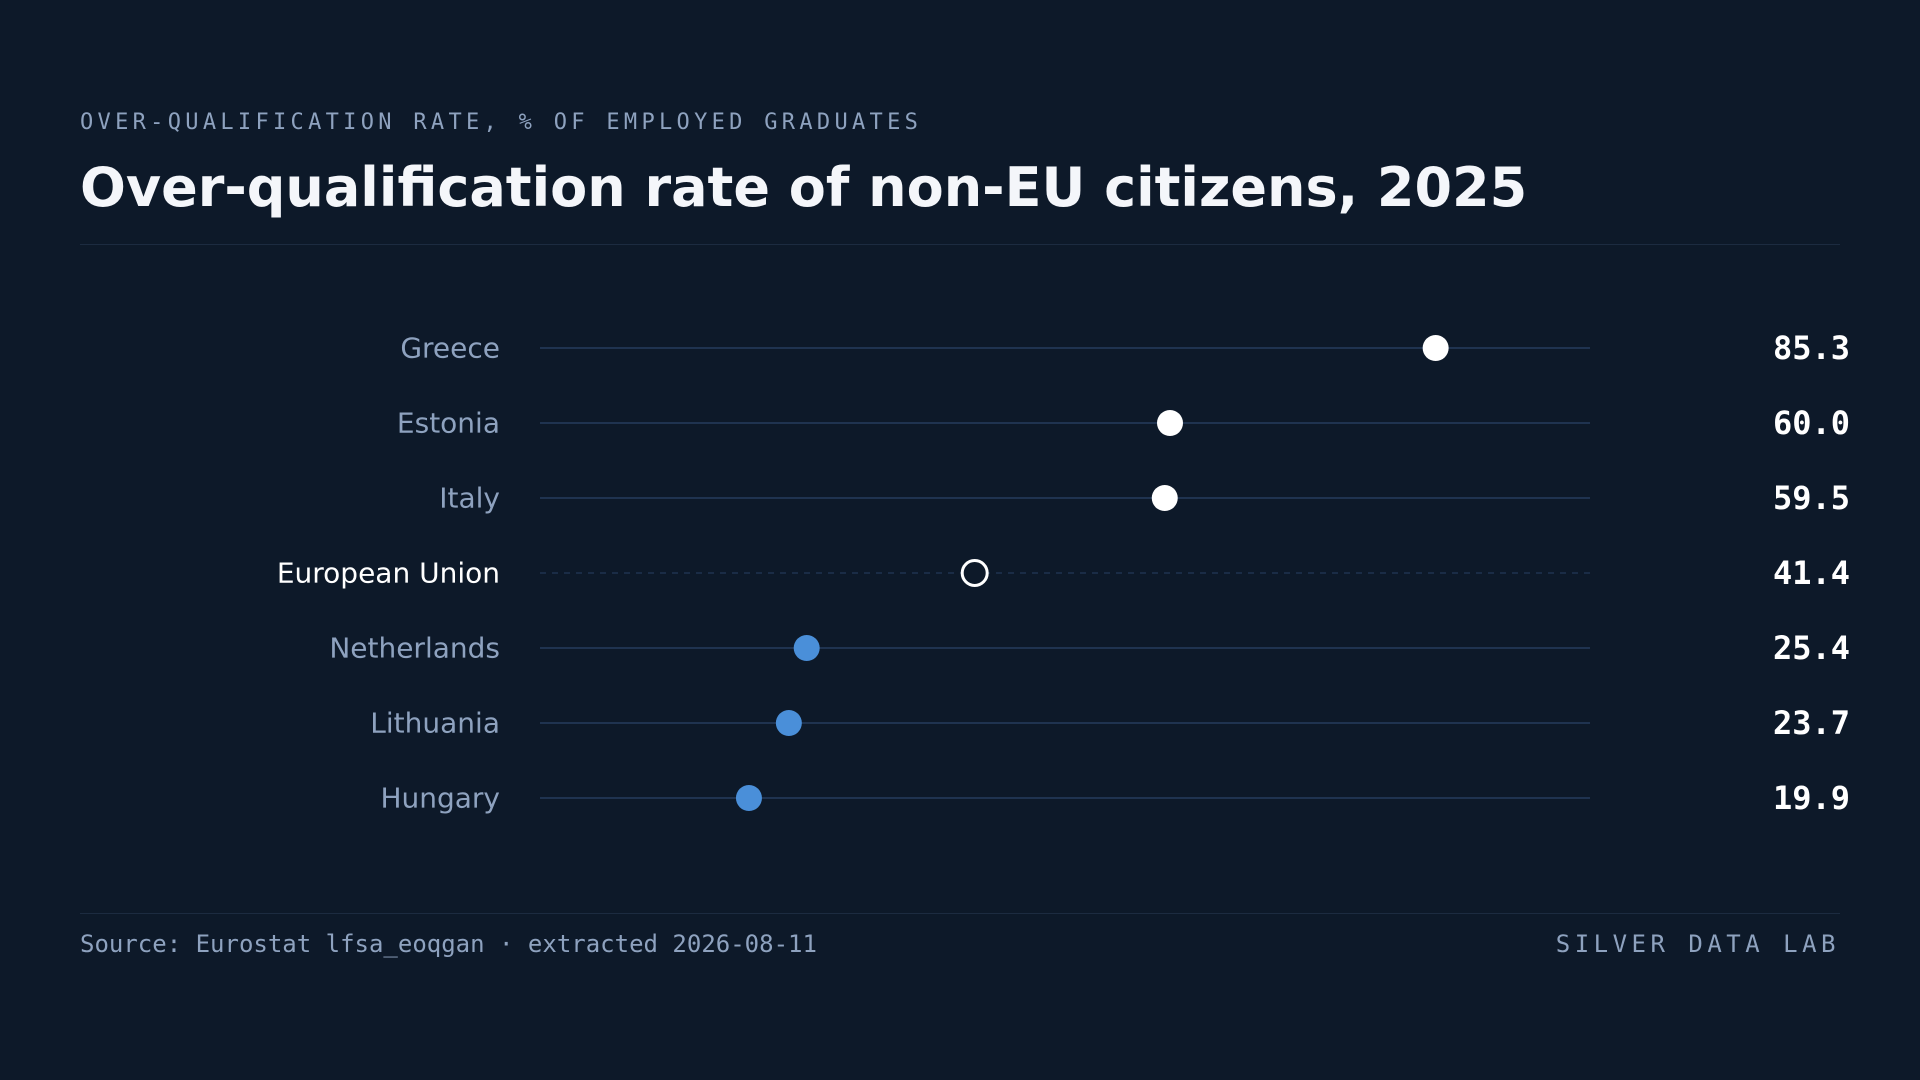  Describe the element at coordinates (1811, 798) in the screenshot. I see `value-label-hungary: 19.9` at that location.